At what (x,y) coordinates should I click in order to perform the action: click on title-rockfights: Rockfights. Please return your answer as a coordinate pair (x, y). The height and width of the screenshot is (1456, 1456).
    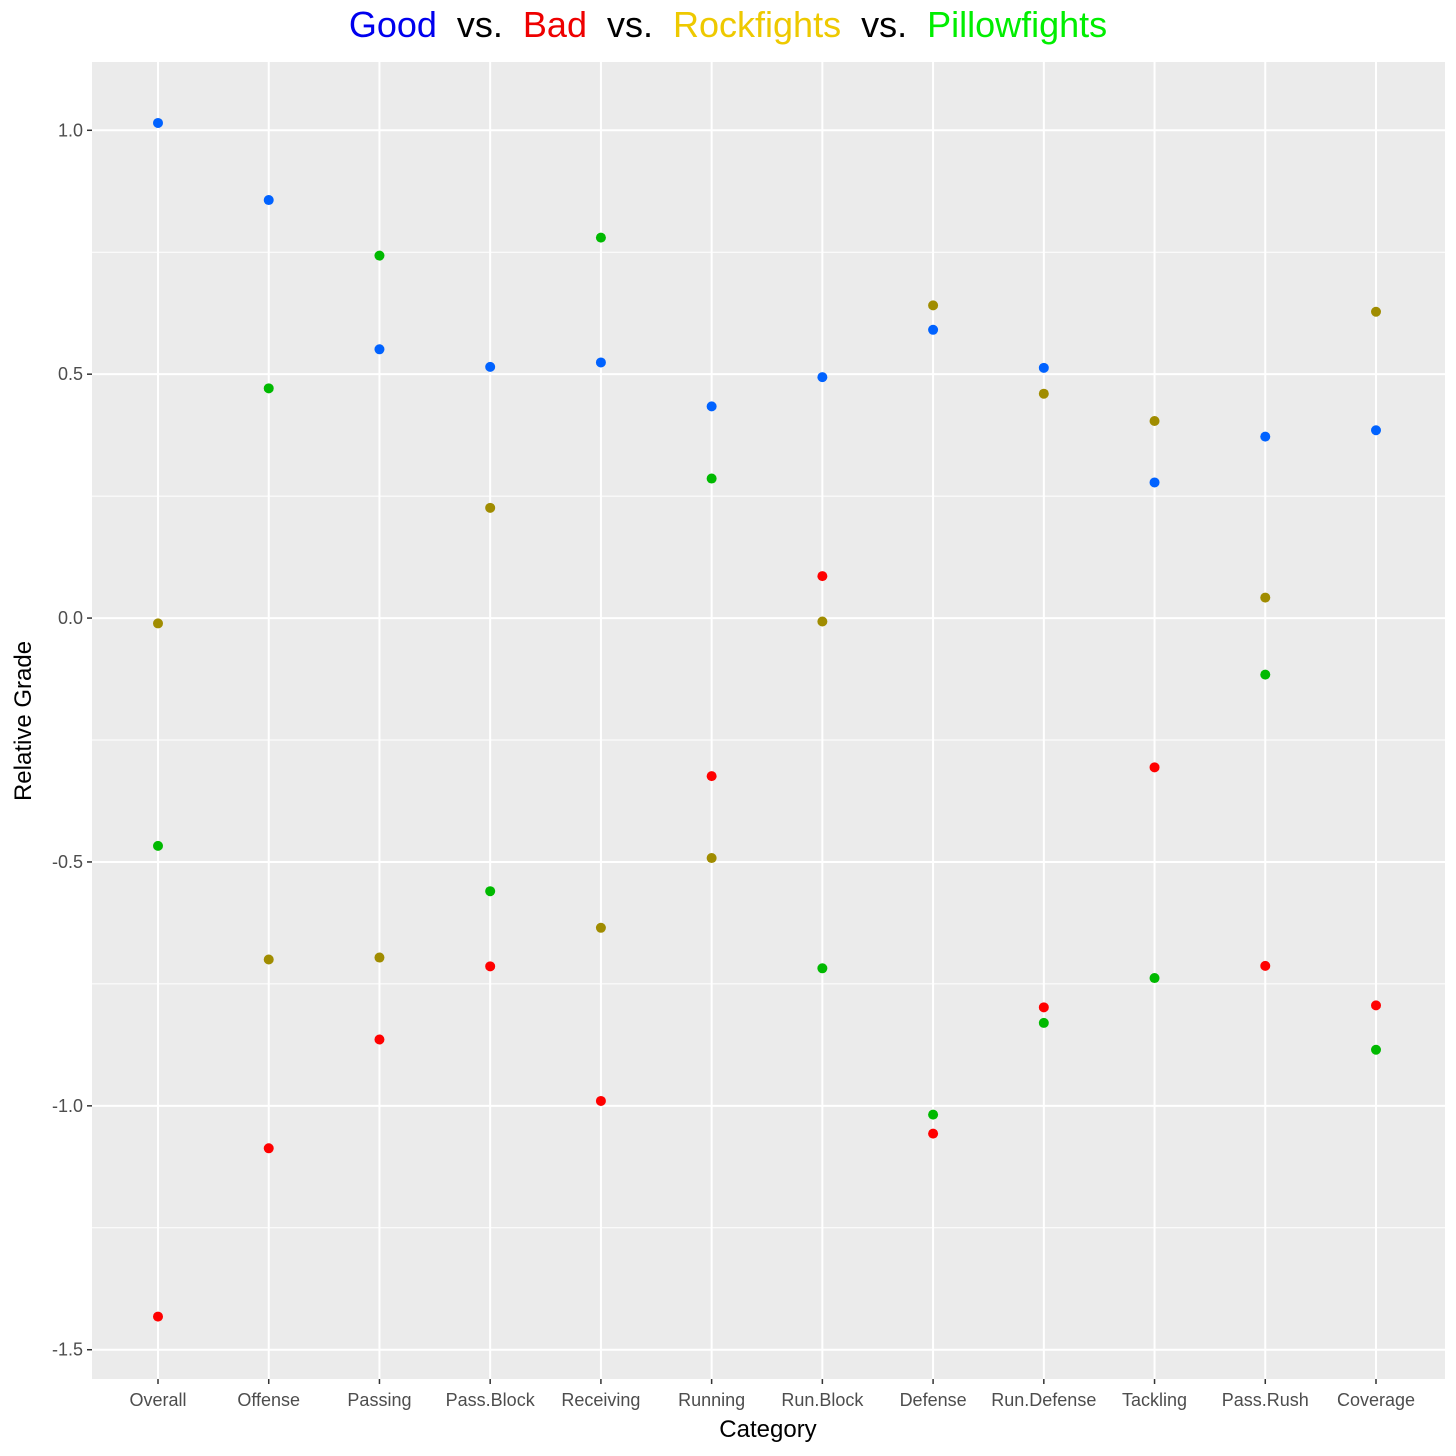
    Looking at the image, I should click on (757, 24).